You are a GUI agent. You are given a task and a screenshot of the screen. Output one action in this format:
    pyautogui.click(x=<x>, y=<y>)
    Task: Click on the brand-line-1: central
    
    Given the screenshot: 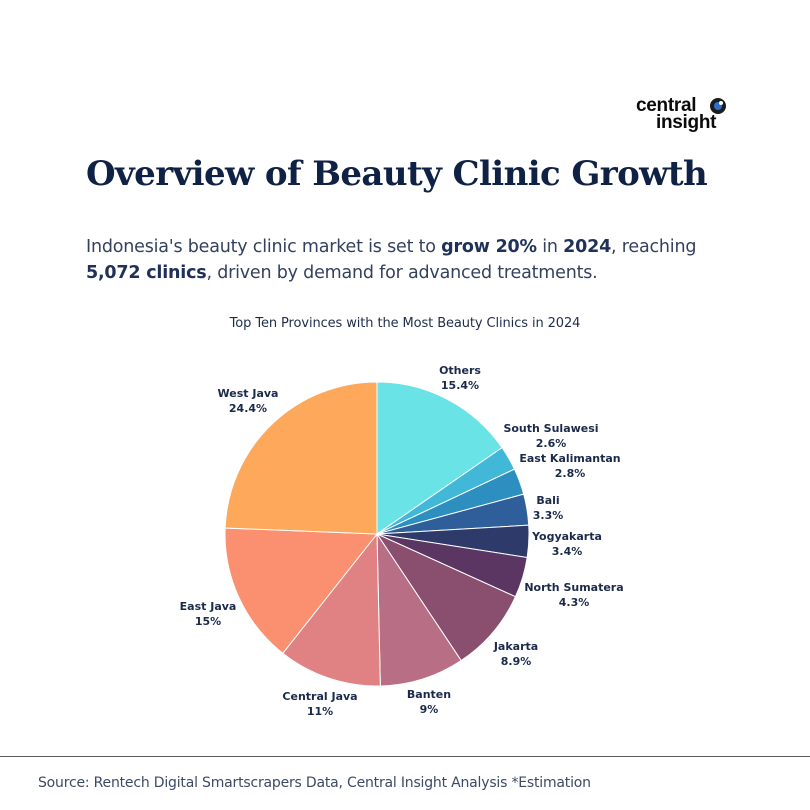 What is the action you would take?
    pyautogui.click(x=666, y=105)
    